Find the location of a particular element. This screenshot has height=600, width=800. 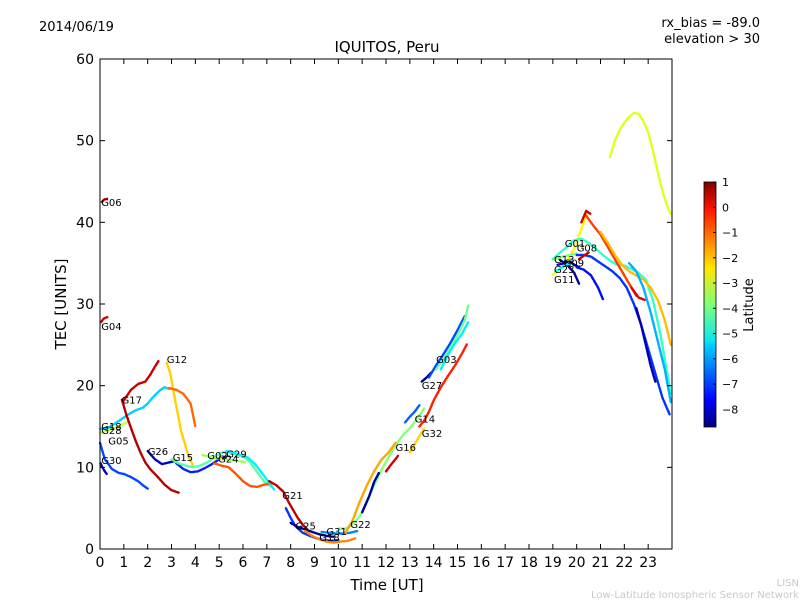

x-tick-label: 9 is located at coordinates (314, 563).